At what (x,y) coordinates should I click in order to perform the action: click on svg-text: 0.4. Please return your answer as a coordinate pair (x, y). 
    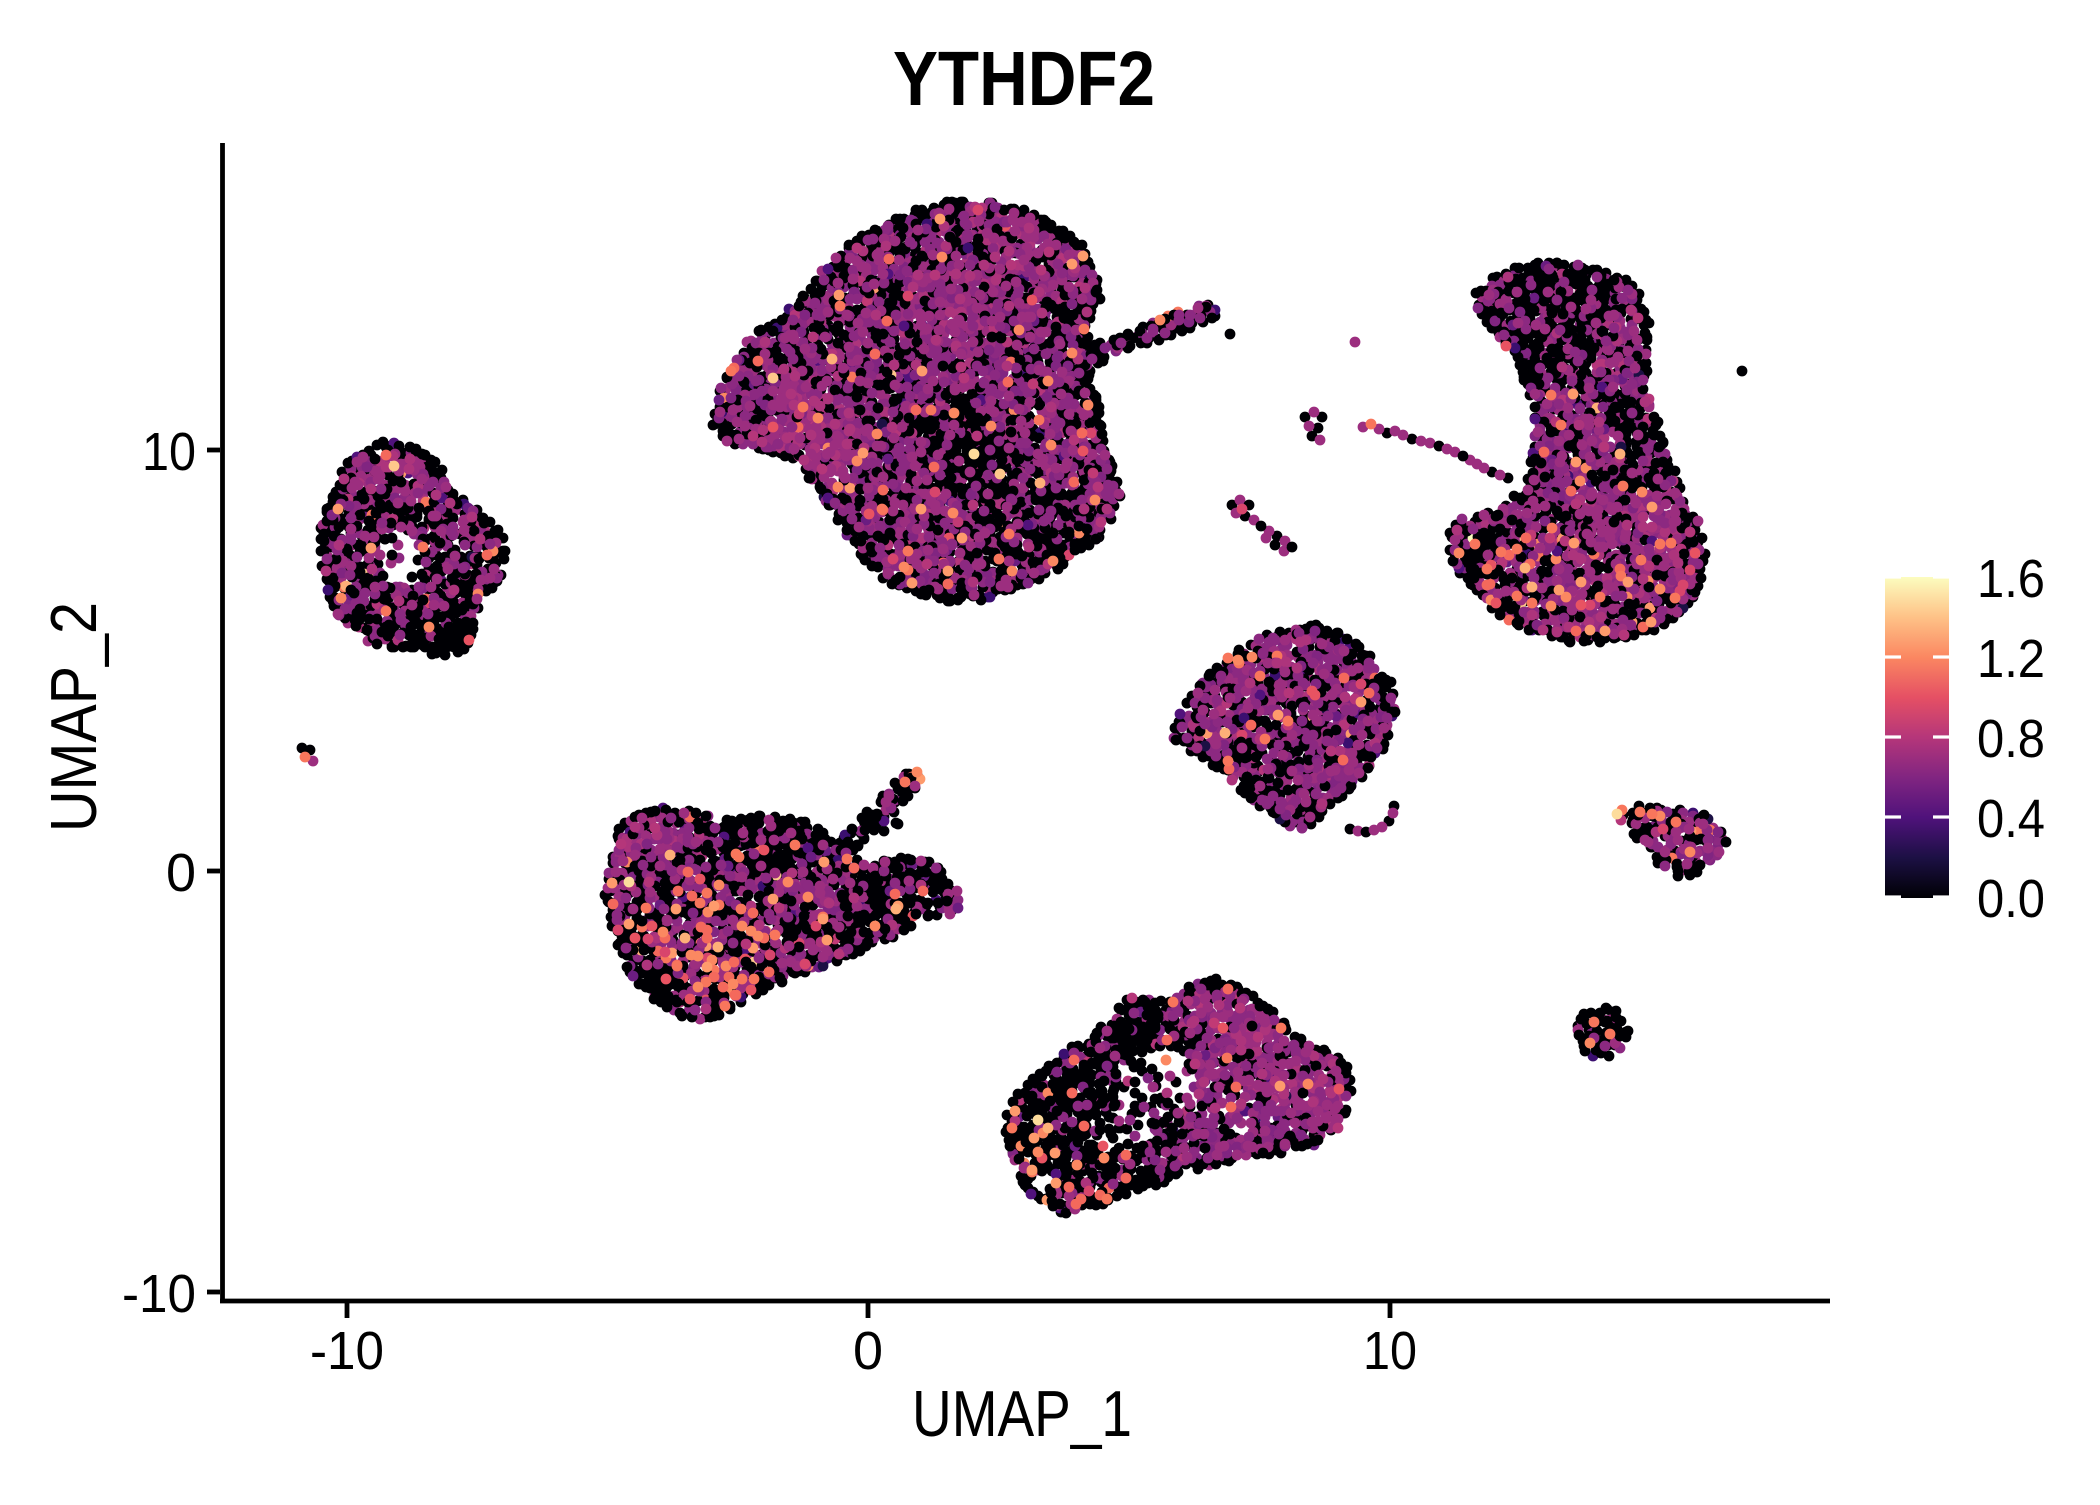
    Looking at the image, I should click on (2011, 819).